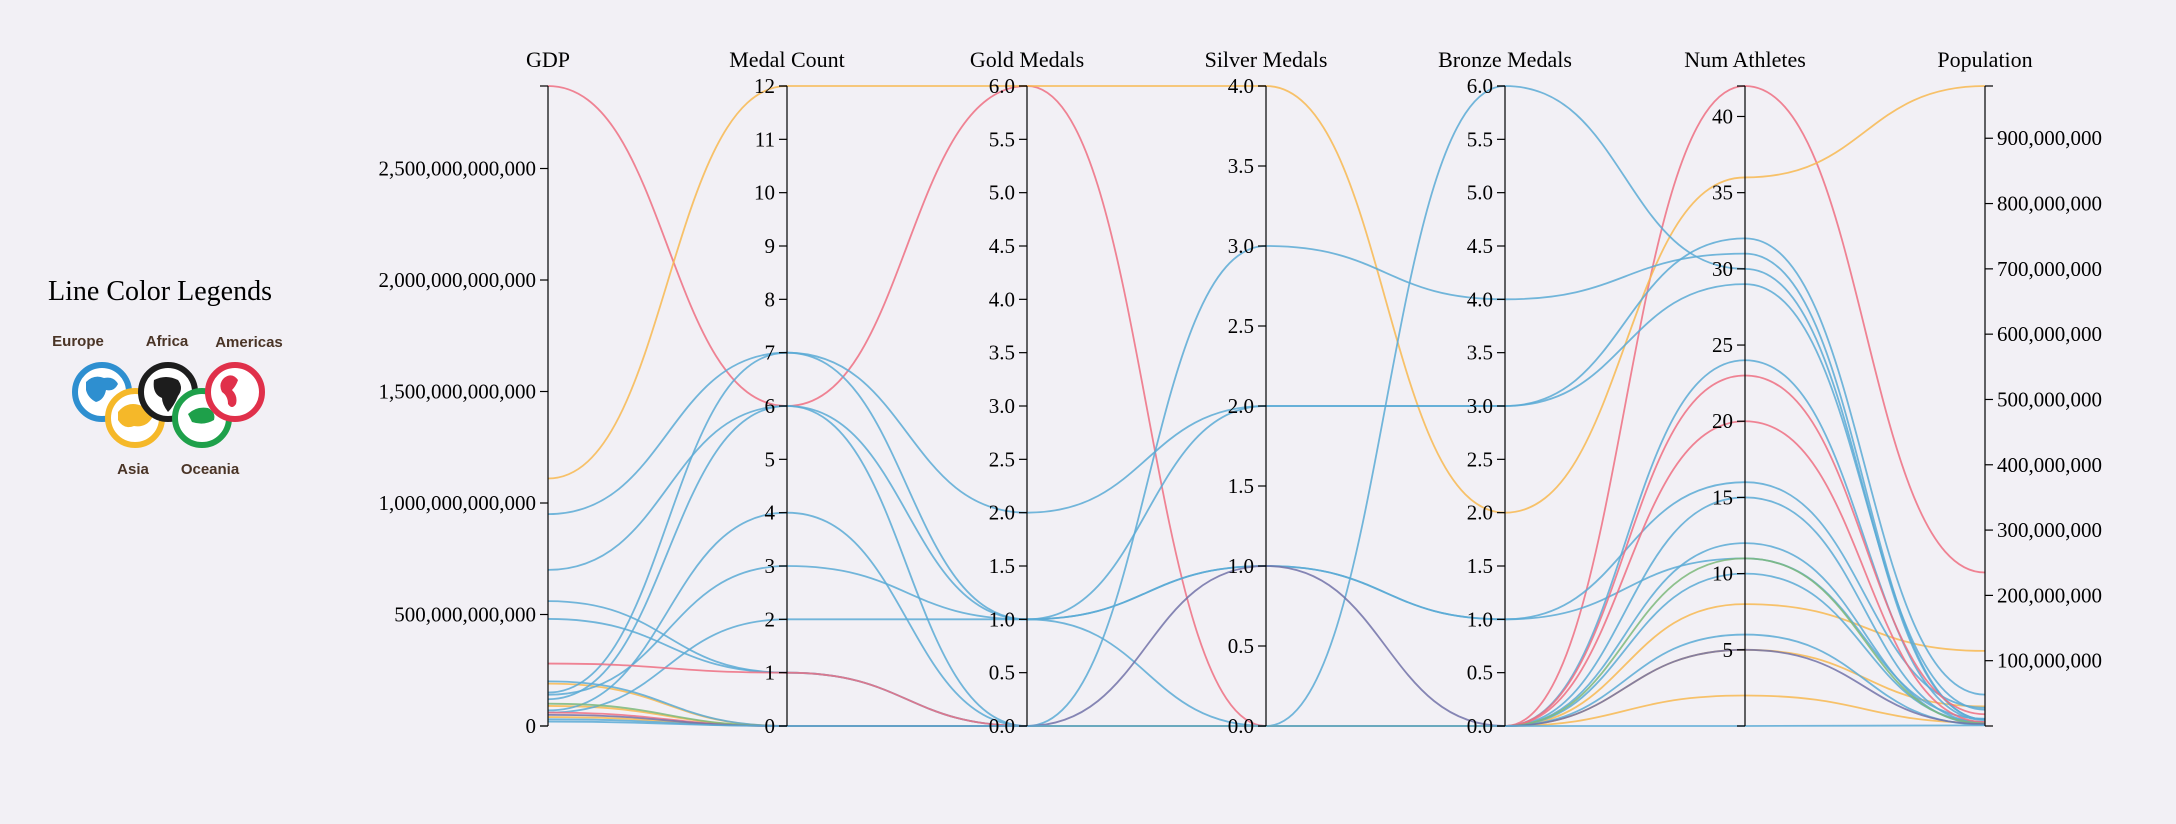 Image resolution: width=2176 pixels, height=824 pixels. What do you see at coordinates (2049, 399) in the screenshot?
I see `tick-label-population-4: 500,000,000` at bounding box center [2049, 399].